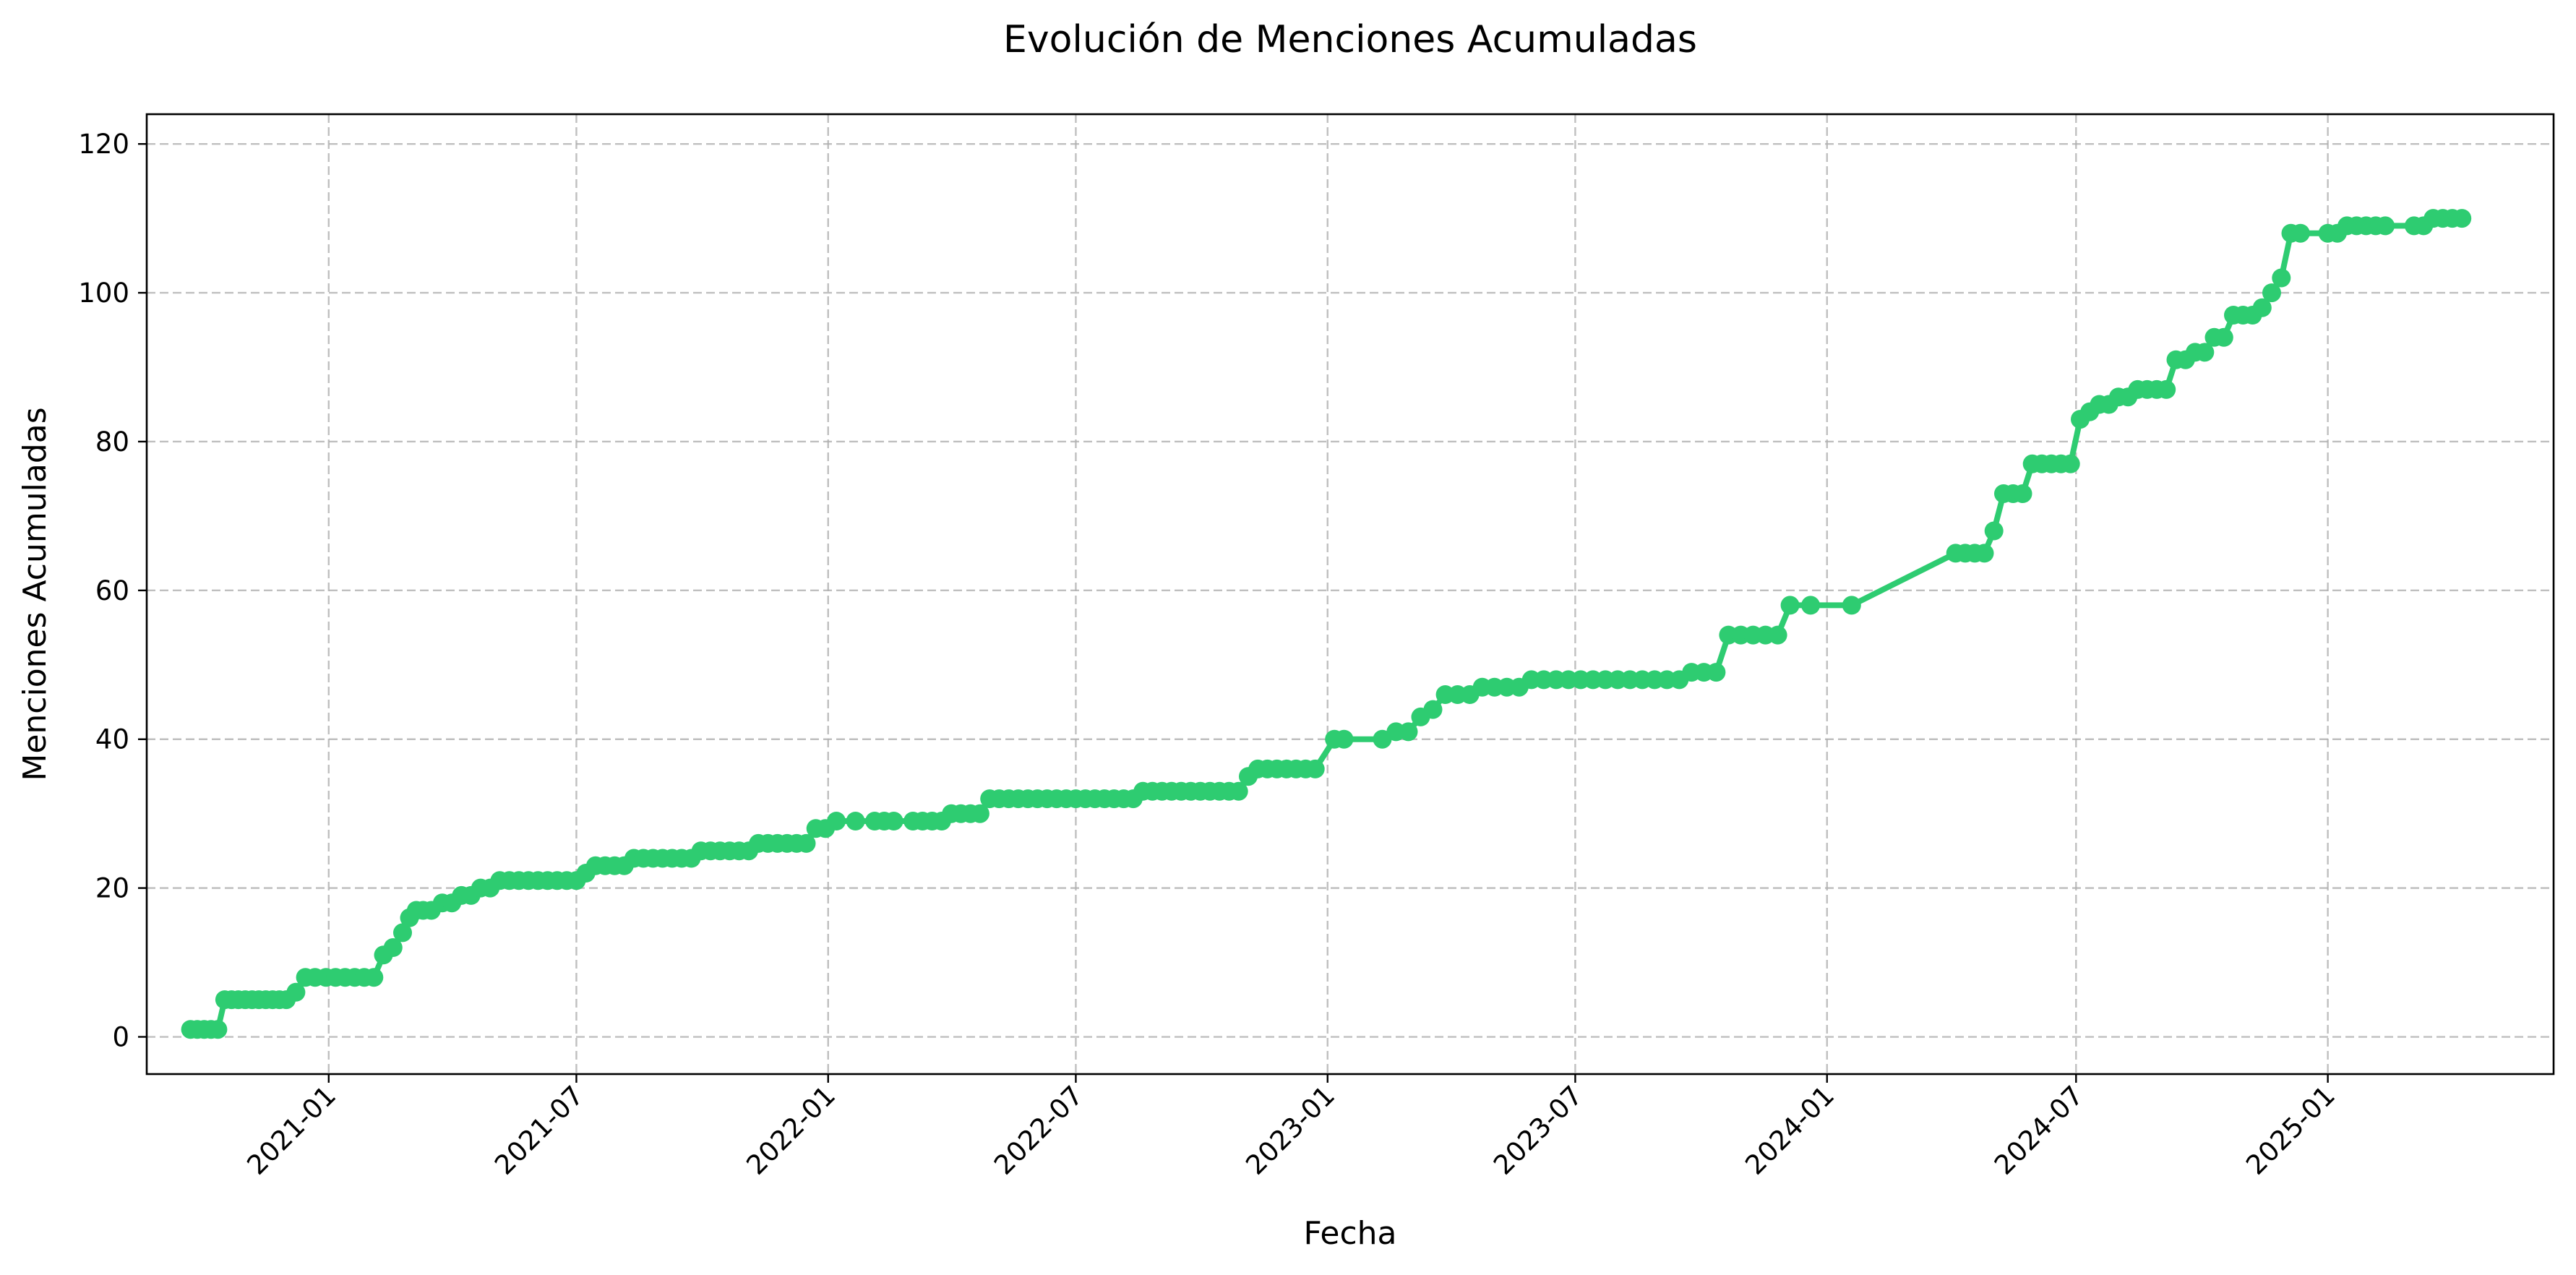 The height and width of the screenshot is (1275, 2576). What do you see at coordinates (112, 739) in the screenshot?
I see `y-tick-label: 40` at bounding box center [112, 739].